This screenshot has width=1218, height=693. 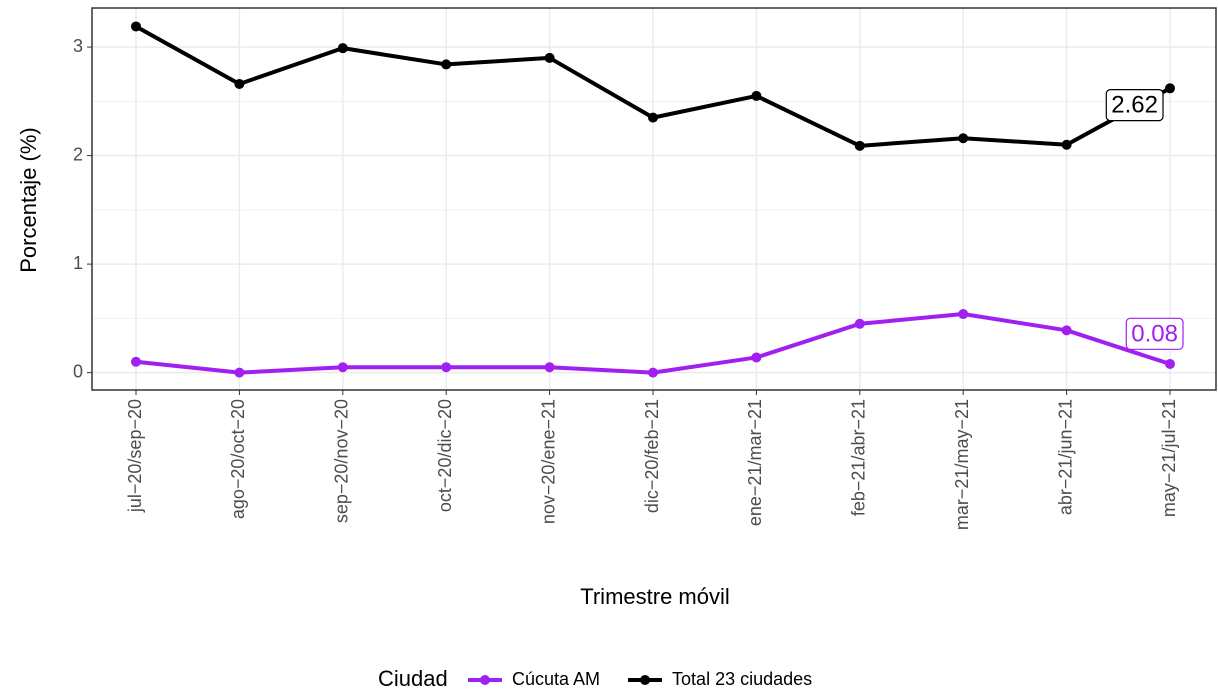 I want to click on y-axis-title: Porcentaje (%), so click(x=28, y=200).